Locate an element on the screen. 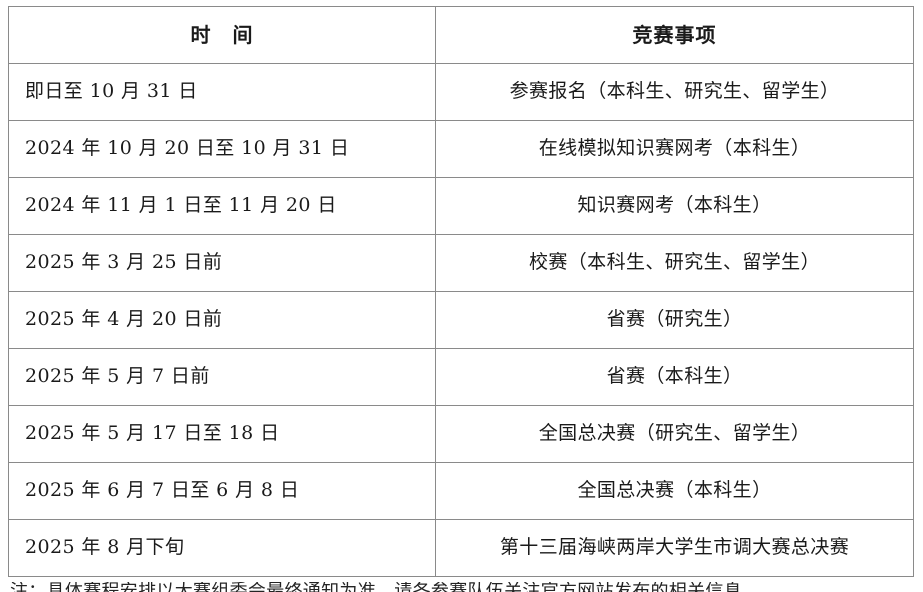  cell-time: 2025 年 6 月 7 日至 6 月 8 日 is located at coordinates (222, 491).